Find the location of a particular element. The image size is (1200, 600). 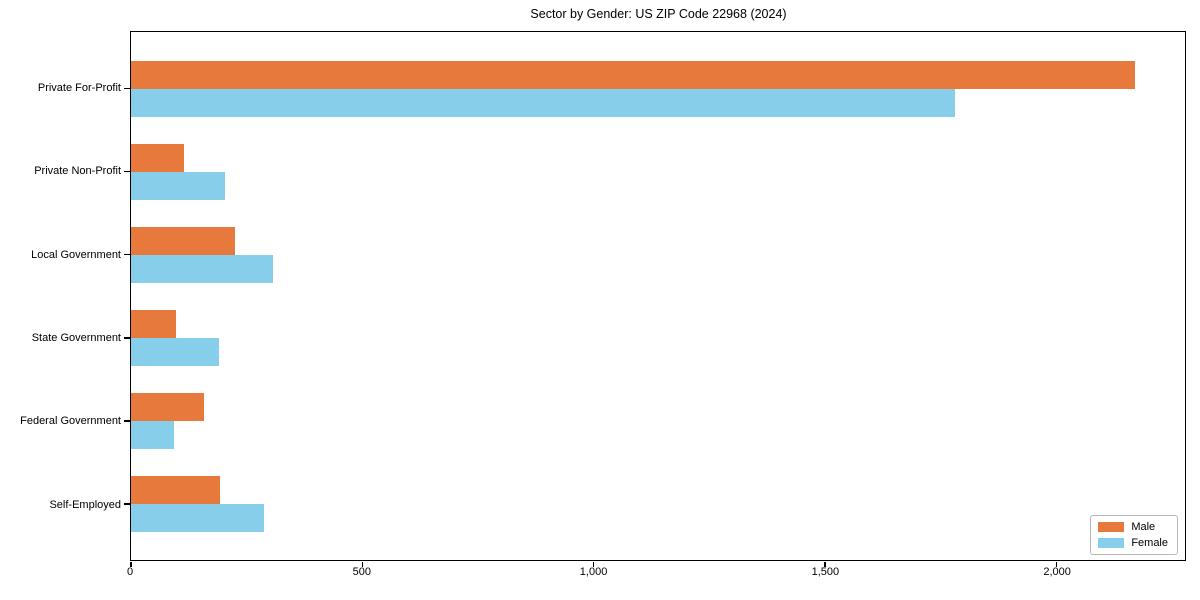

x-tick-label: 0 is located at coordinates (130, 572).